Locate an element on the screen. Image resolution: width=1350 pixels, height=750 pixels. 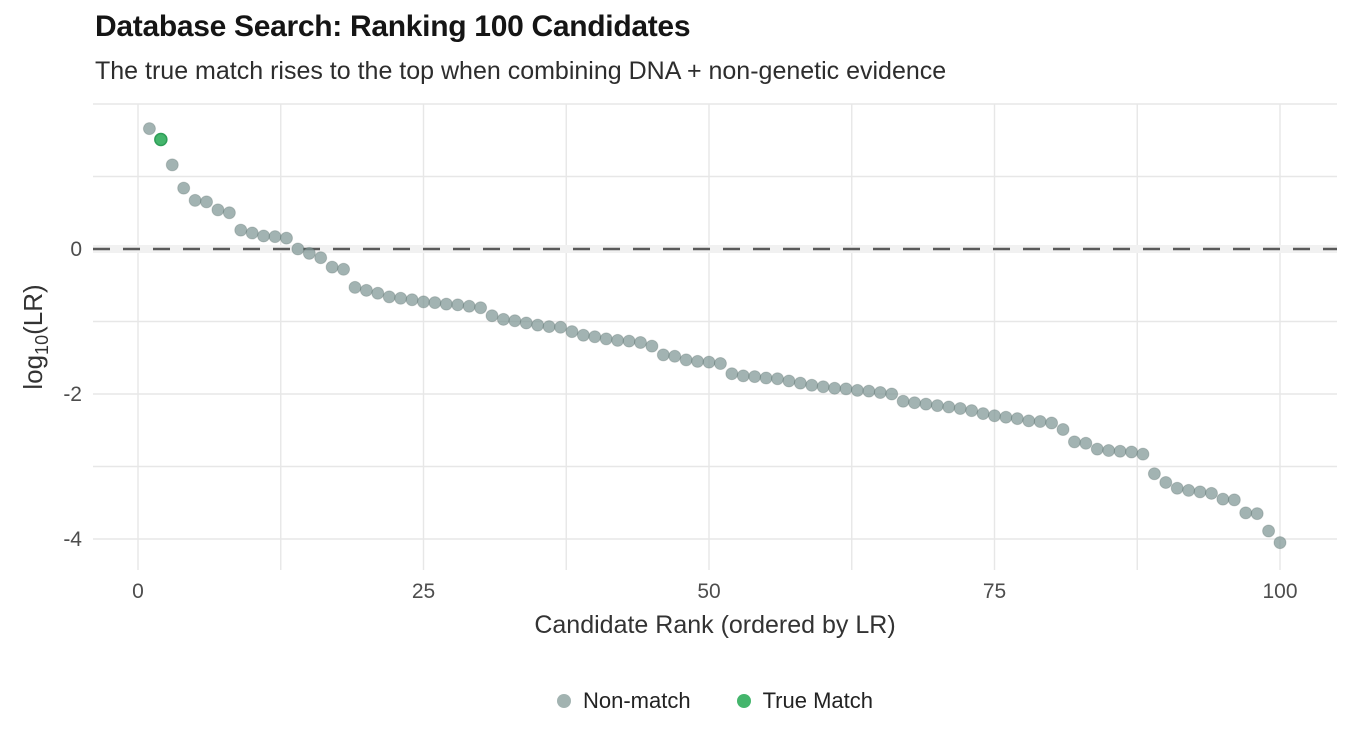
x-axis-title: Candidate Rank (ordered by LR) is located at coordinates (714, 625).